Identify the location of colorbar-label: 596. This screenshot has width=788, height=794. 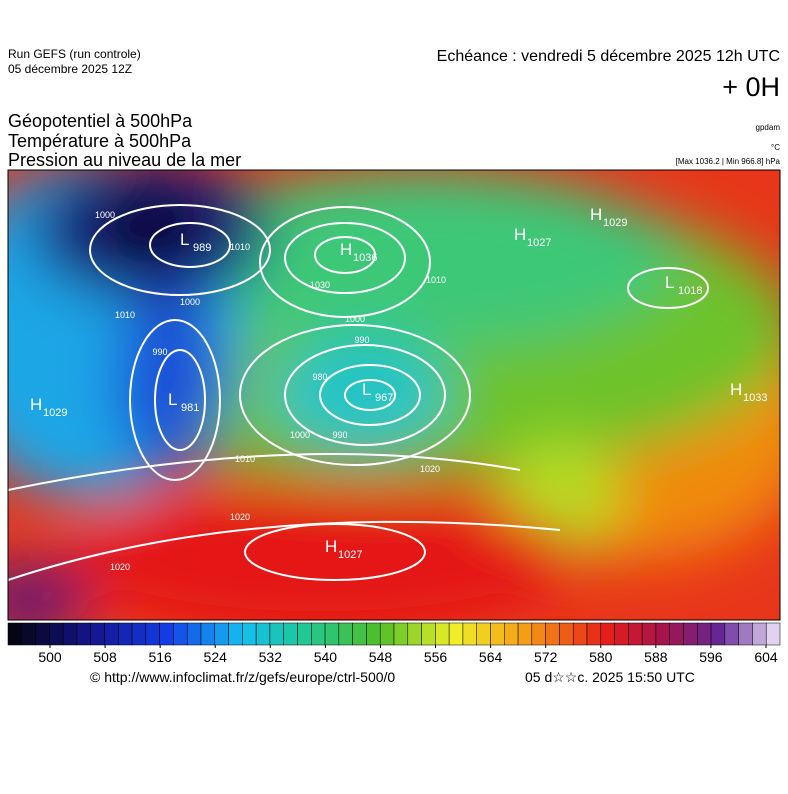
(711, 657).